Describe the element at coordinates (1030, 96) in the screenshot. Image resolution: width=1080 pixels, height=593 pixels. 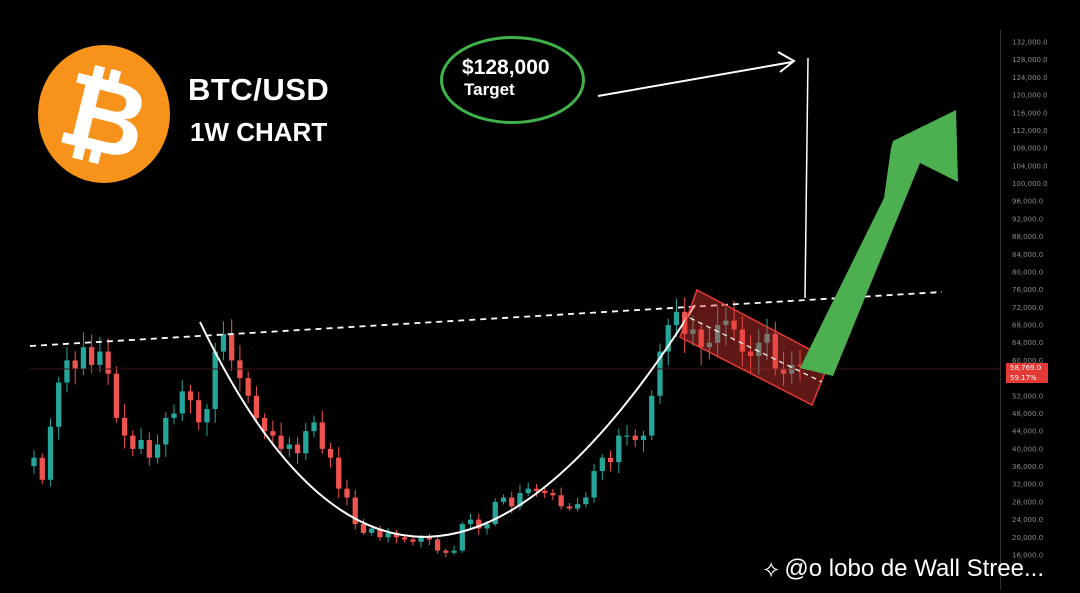
I see `y-tick-label: 120,000.0` at that location.